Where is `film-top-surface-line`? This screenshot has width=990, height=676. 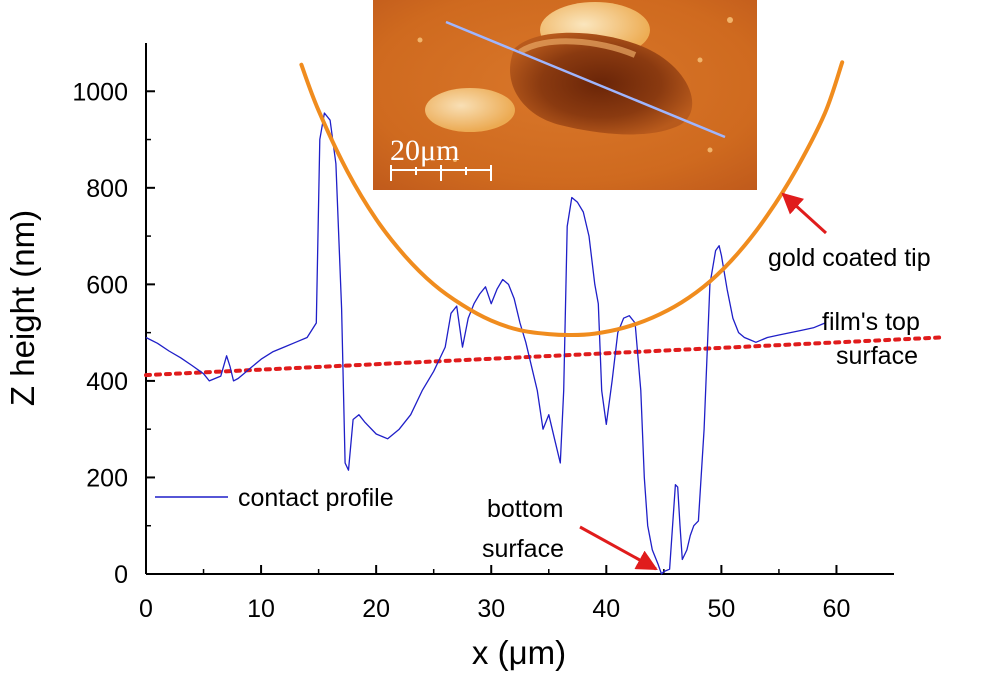
film-top-surface-line is located at coordinates (543, 356).